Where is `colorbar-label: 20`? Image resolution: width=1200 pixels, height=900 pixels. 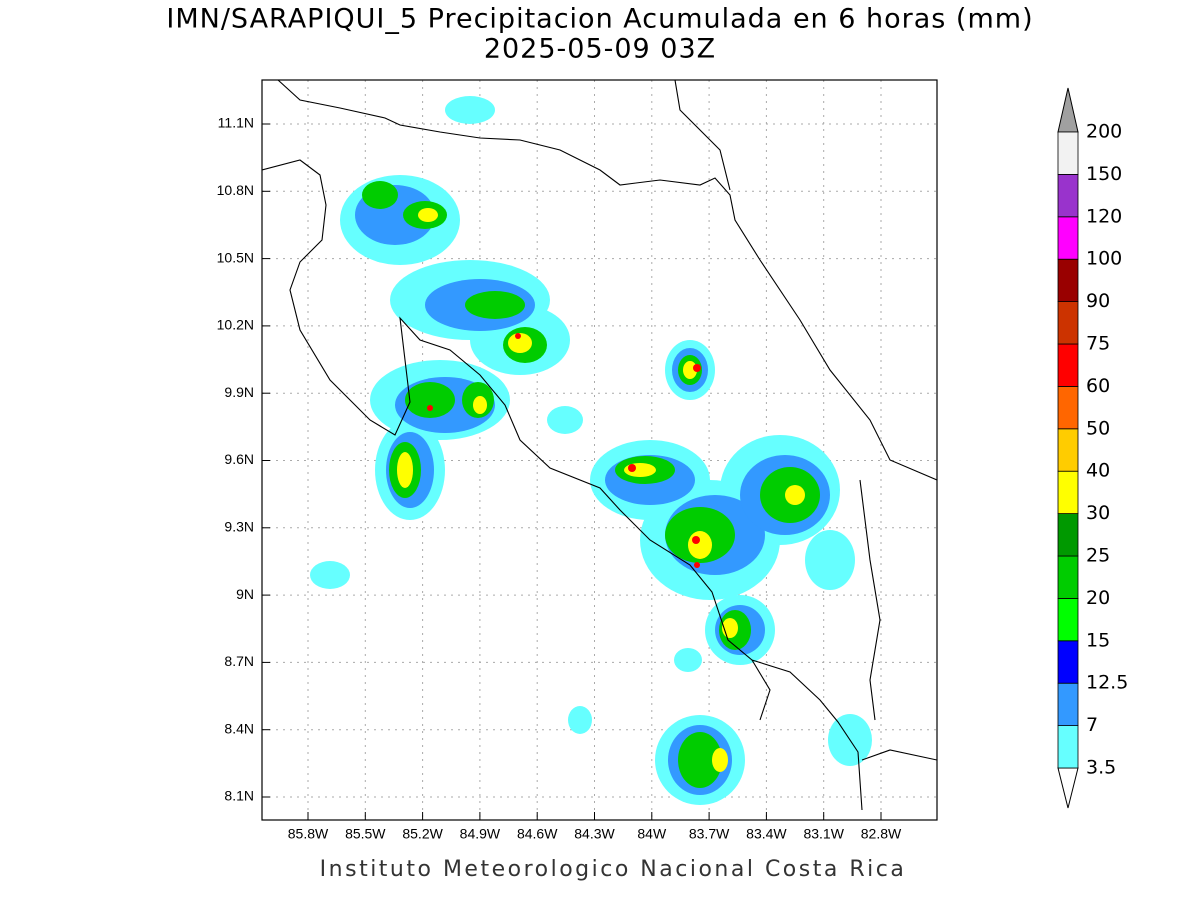
colorbar-label: 20 is located at coordinates (1098, 598).